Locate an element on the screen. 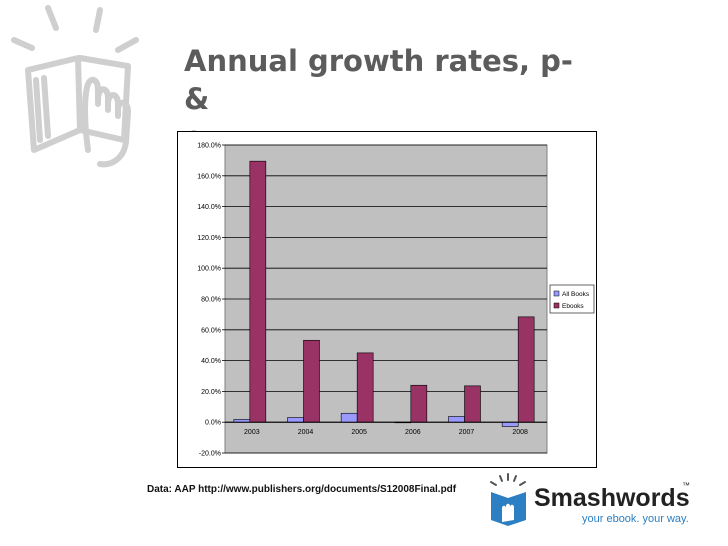 This screenshot has height=546, width=728. x-tick-label: 2004 is located at coordinates (306, 432).